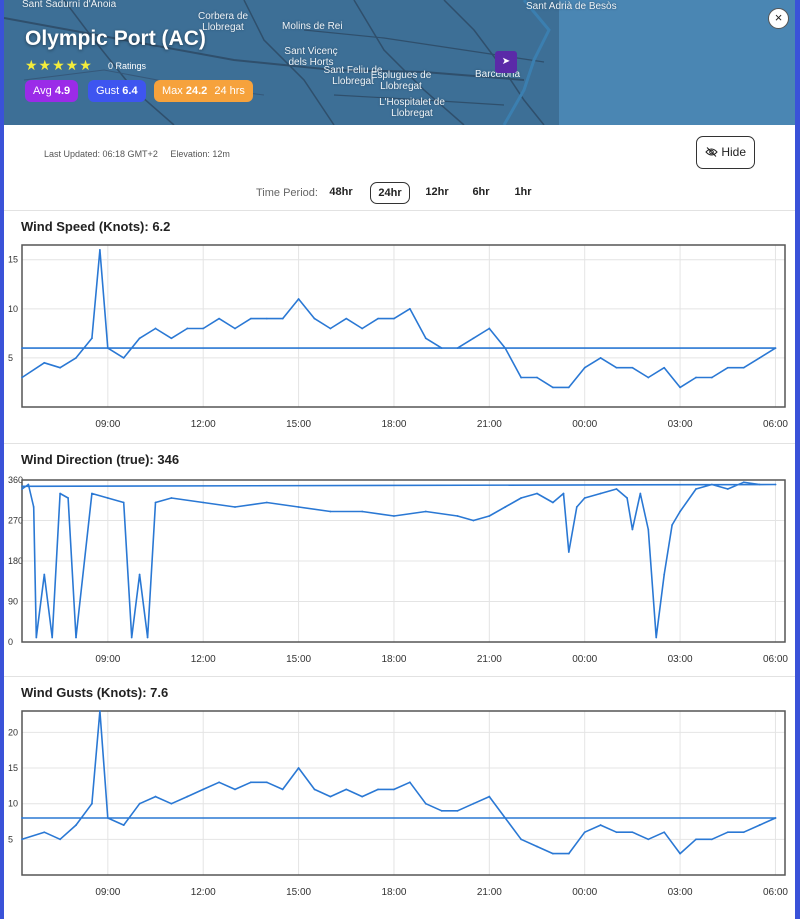 This screenshot has height=919, width=800. Describe the element at coordinates (489, 659) in the screenshot. I see `x-tick-label: 21:00` at that location.